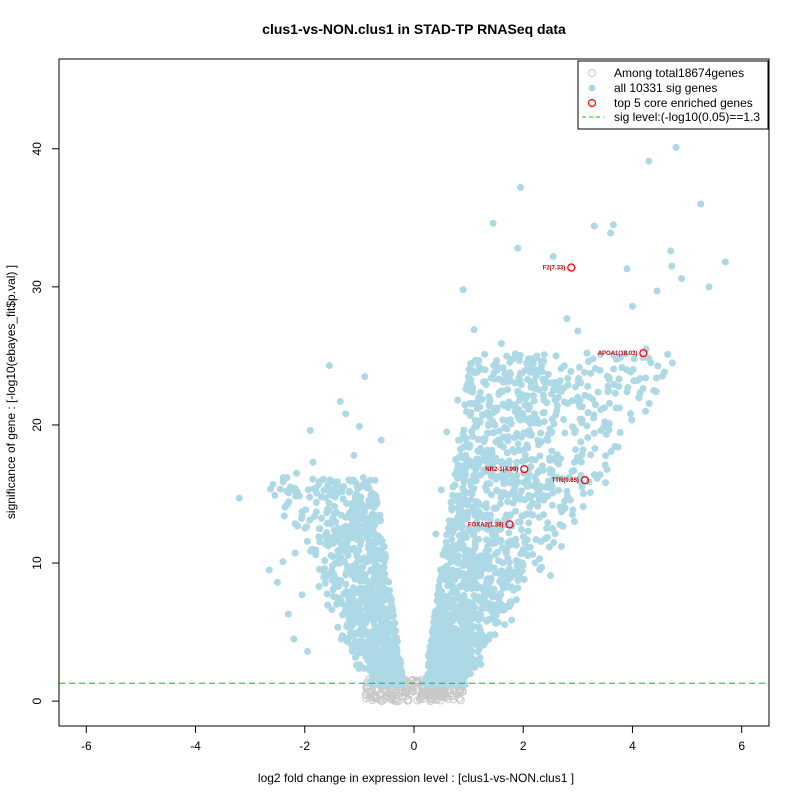 The image size is (800, 800). I want to click on y-axis: 0 10 20 30 40, so click(45, 423).